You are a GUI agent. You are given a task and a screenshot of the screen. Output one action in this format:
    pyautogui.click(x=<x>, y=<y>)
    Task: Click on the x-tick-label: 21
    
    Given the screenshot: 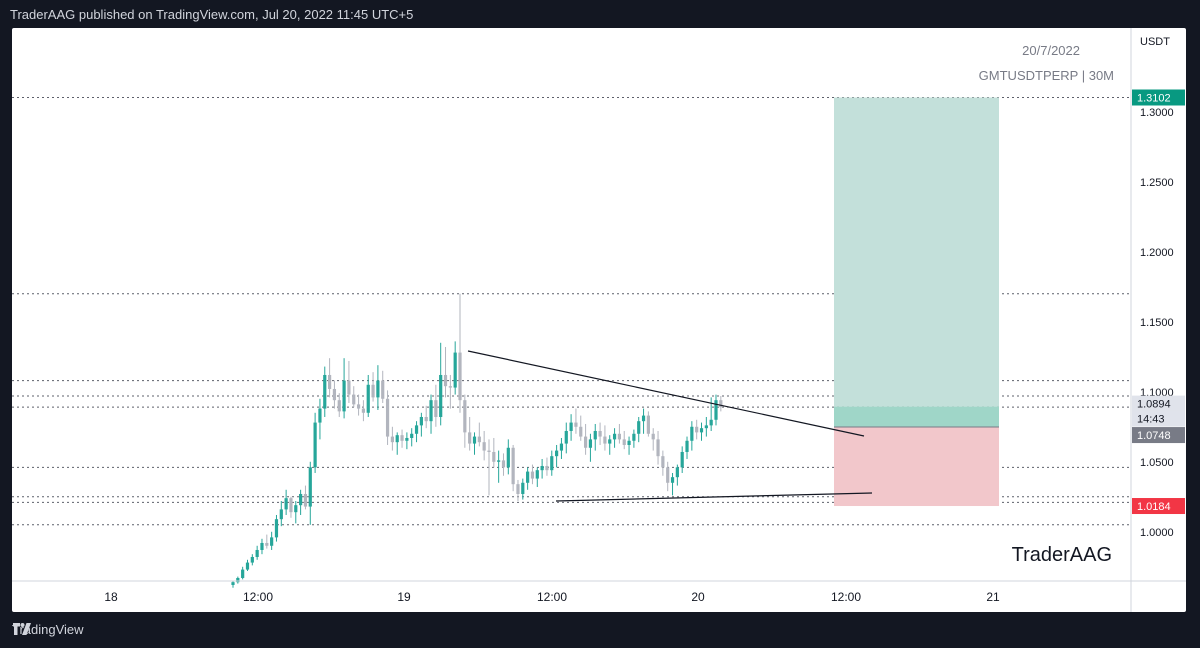 What is the action you would take?
    pyautogui.click(x=993, y=597)
    